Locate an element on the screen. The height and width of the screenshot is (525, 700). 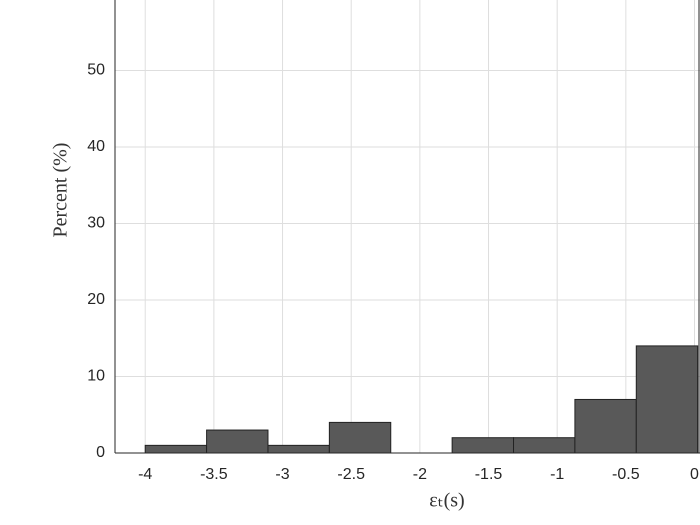
y-tick-label: 60 is located at coordinates (96, 1).